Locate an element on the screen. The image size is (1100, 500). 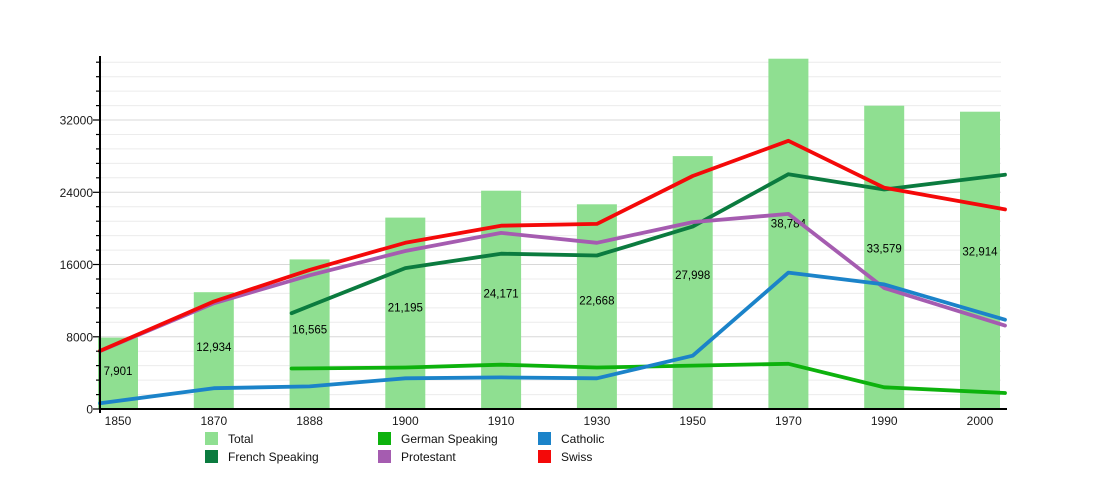
legend-swatch-swiss is located at coordinates (544, 456).